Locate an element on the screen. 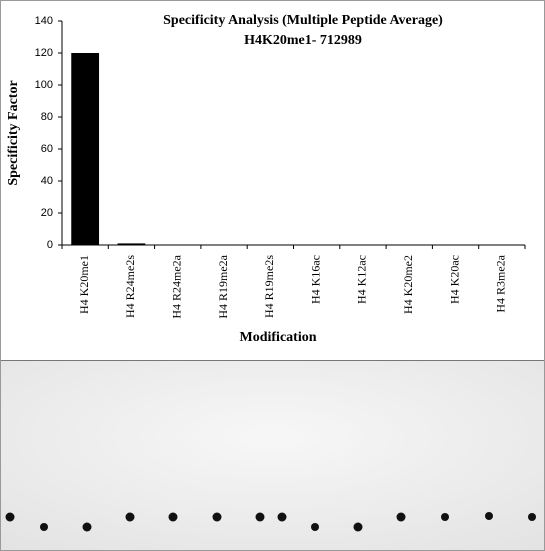 The height and width of the screenshot is (551, 545). x-tick-label: H4 R19me2s is located at coordinates (269, 286).